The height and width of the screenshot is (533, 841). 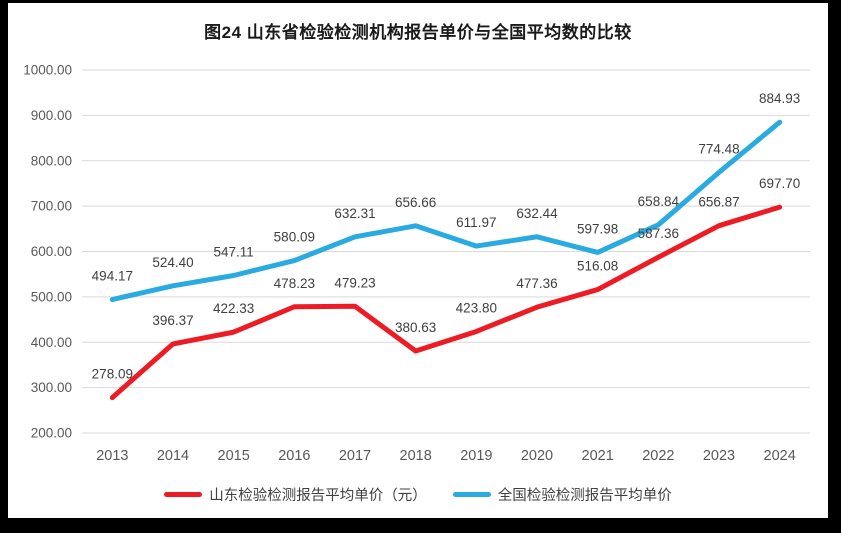 I want to click on data-label-shandong: 697.70, so click(x=779, y=183).